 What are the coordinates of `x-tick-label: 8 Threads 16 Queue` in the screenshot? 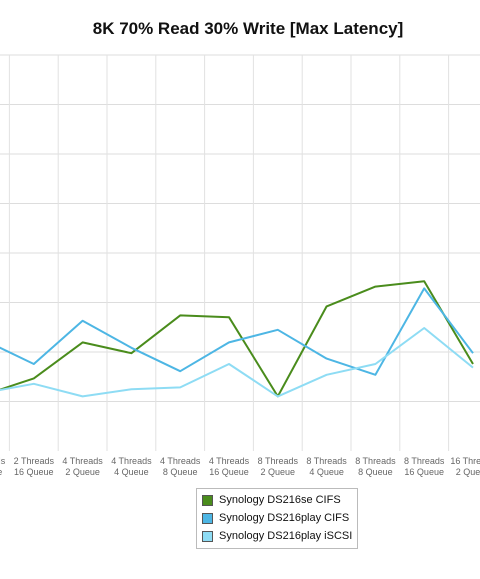 It's located at (424, 466).